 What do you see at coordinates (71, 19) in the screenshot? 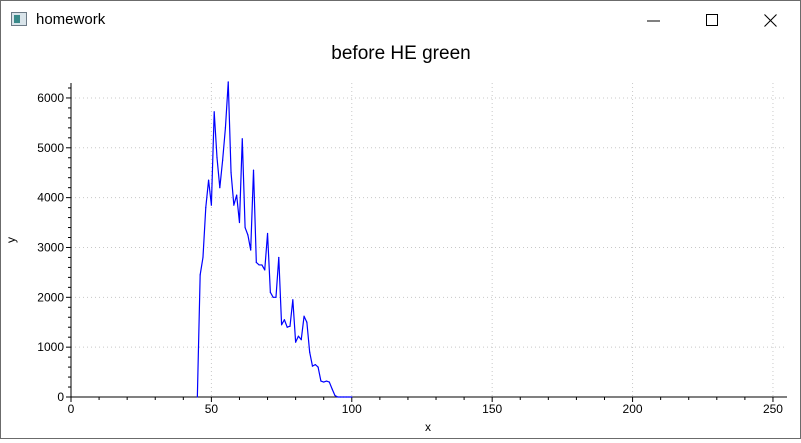
I see `window-title: homework` at bounding box center [71, 19].